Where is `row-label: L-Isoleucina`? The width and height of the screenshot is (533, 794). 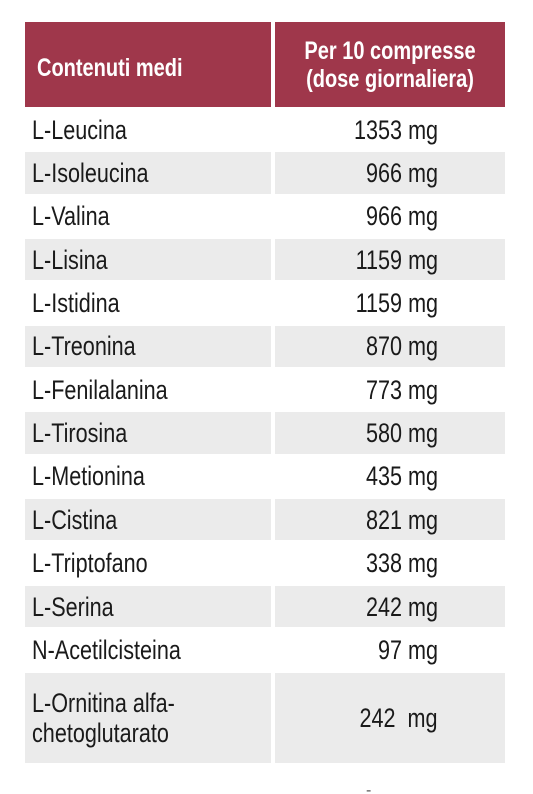
row-label: L-Isoleucina is located at coordinates (90, 173).